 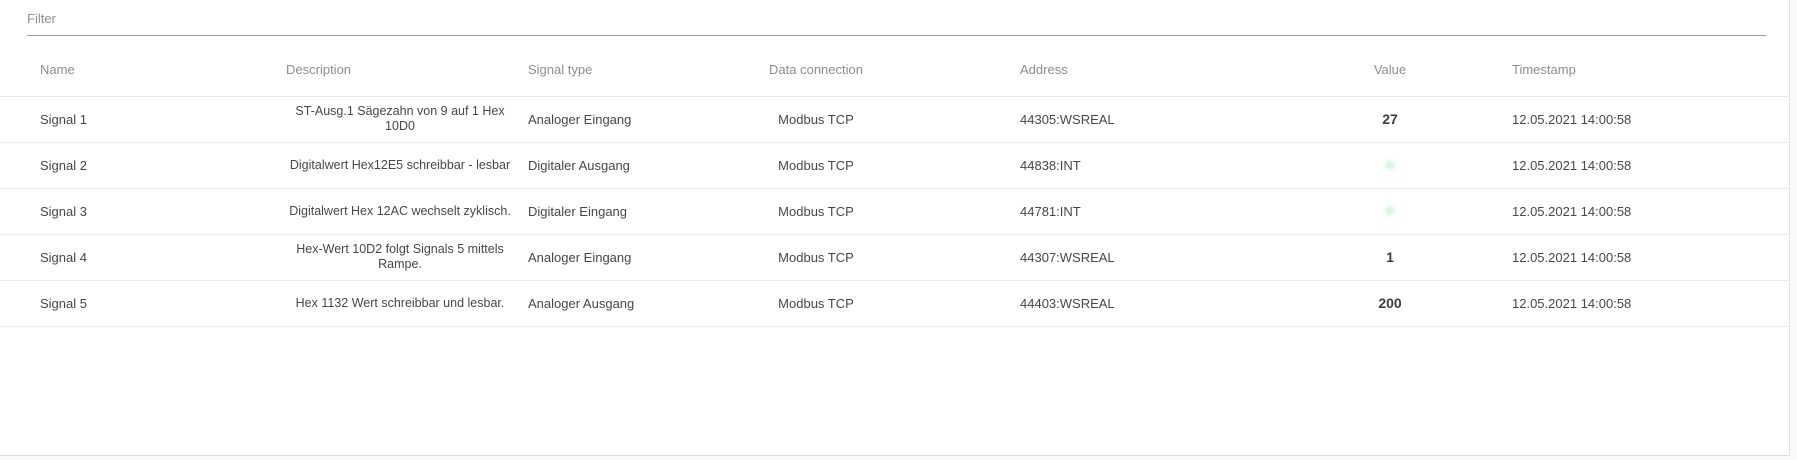 What do you see at coordinates (140, 303) in the screenshot?
I see `cell-name: Signal 5` at bounding box center [140, 303].